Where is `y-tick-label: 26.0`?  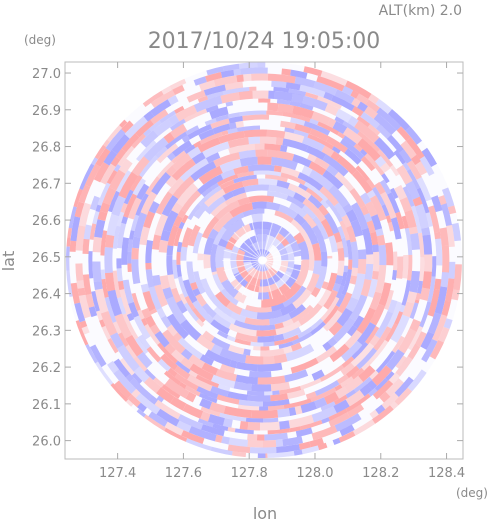
y-tick-label: 26.0 is located at coordinates (46, 442).